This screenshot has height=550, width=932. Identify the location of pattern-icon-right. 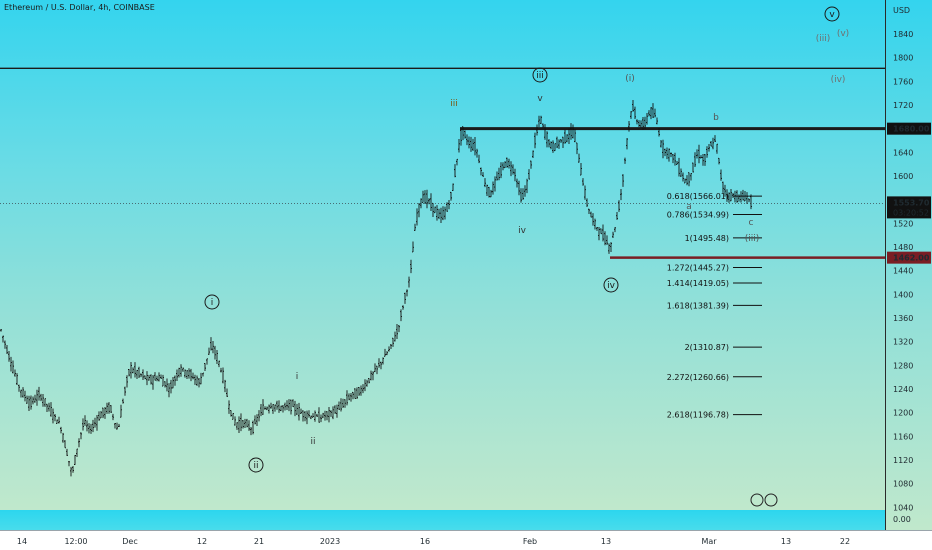
(771, 500).